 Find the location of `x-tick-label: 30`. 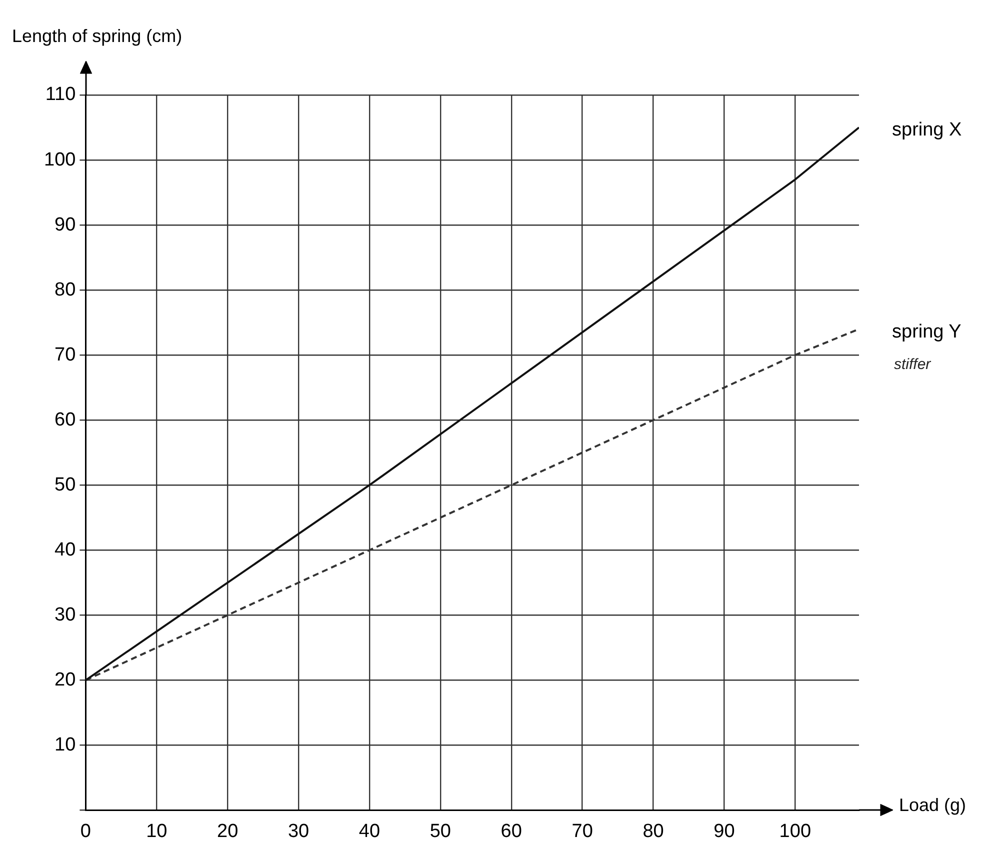

x-tick-label: 30 is located at coordinates (299, 831).